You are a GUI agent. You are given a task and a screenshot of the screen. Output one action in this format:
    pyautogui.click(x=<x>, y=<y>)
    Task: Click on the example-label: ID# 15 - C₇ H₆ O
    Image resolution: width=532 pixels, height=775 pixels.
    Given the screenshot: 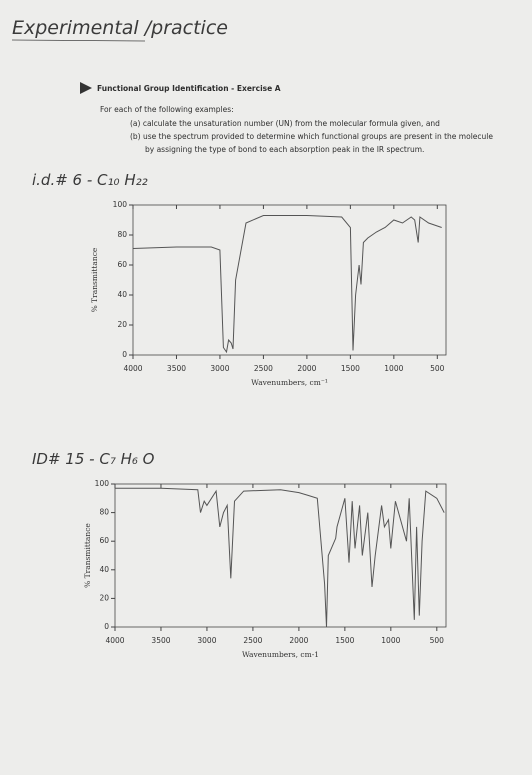 What is the action you would take?
    pyautogui.click(x=93, y=459)
    